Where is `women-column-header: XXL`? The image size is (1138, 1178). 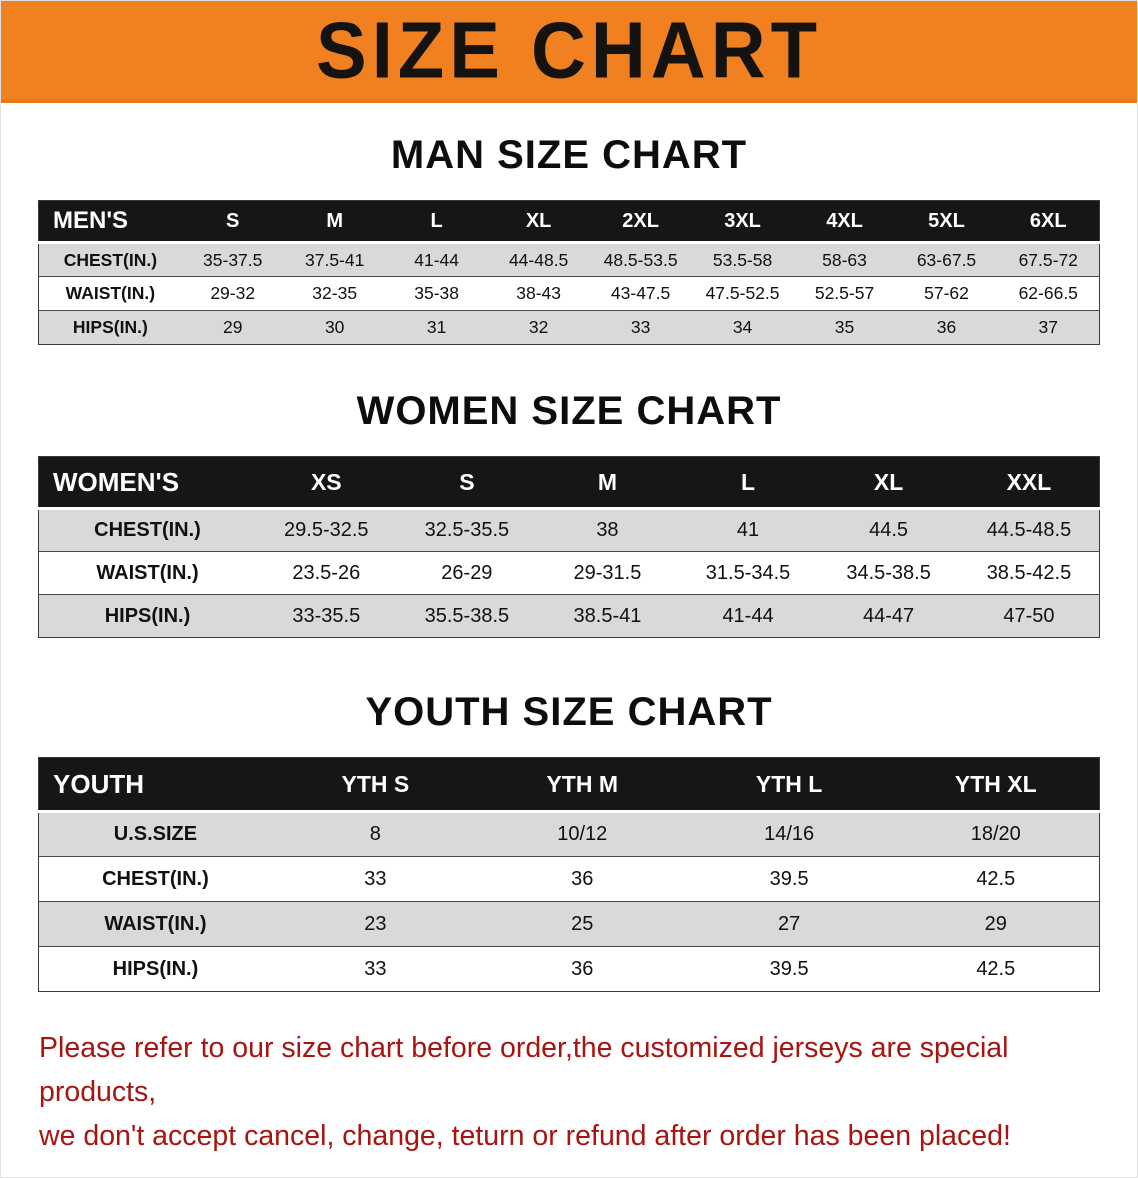 women-column-header: XXL is located at coordinates (1029, 483).